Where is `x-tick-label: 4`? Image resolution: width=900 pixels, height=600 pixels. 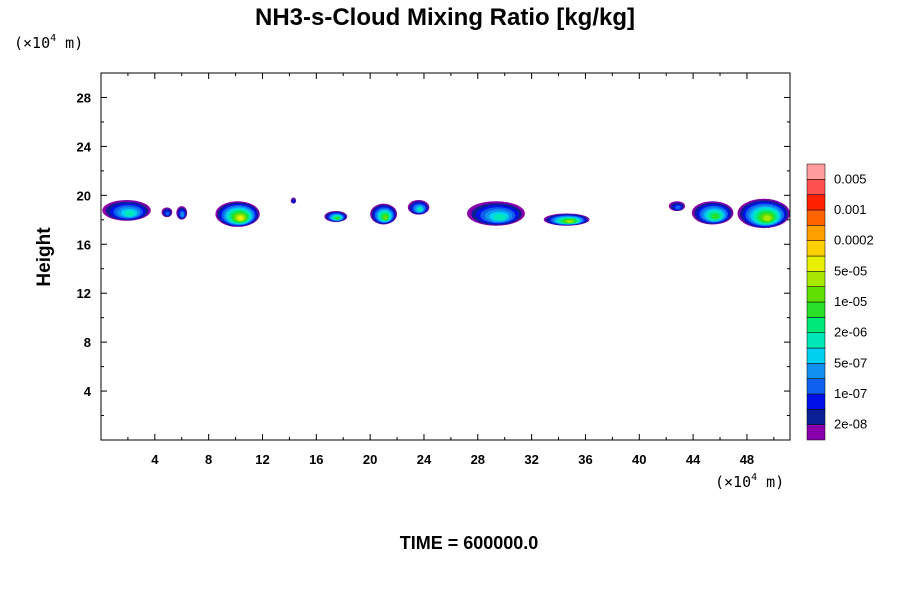 x-tick-label: 4 is located at coordinates (155, 459).